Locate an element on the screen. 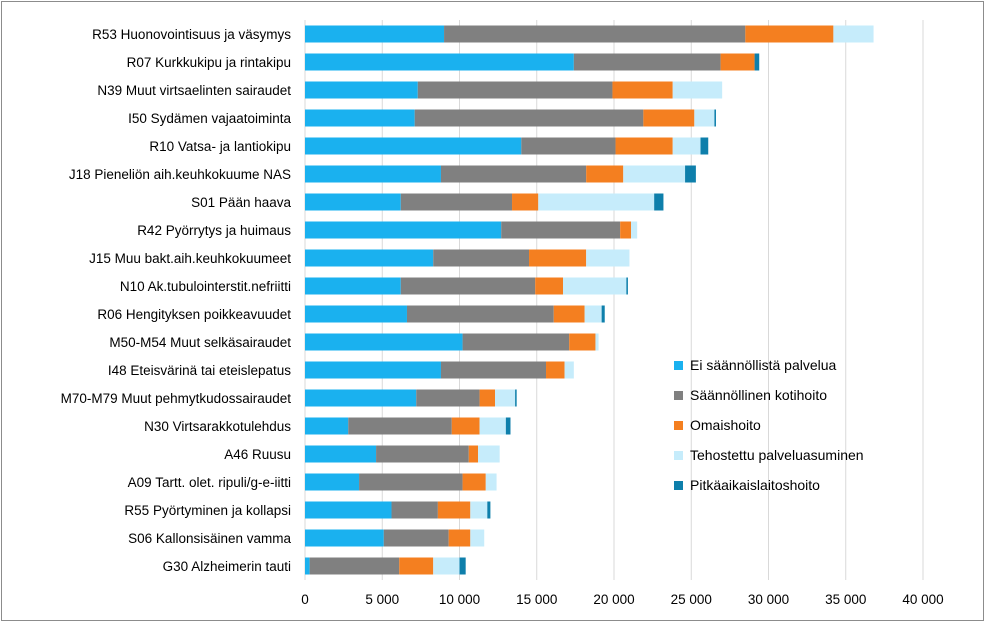 The width and height of the screenshot is (987, 624). category-label: R42 Pyörrytys ja huimaus is located at coordinates (214, 230).